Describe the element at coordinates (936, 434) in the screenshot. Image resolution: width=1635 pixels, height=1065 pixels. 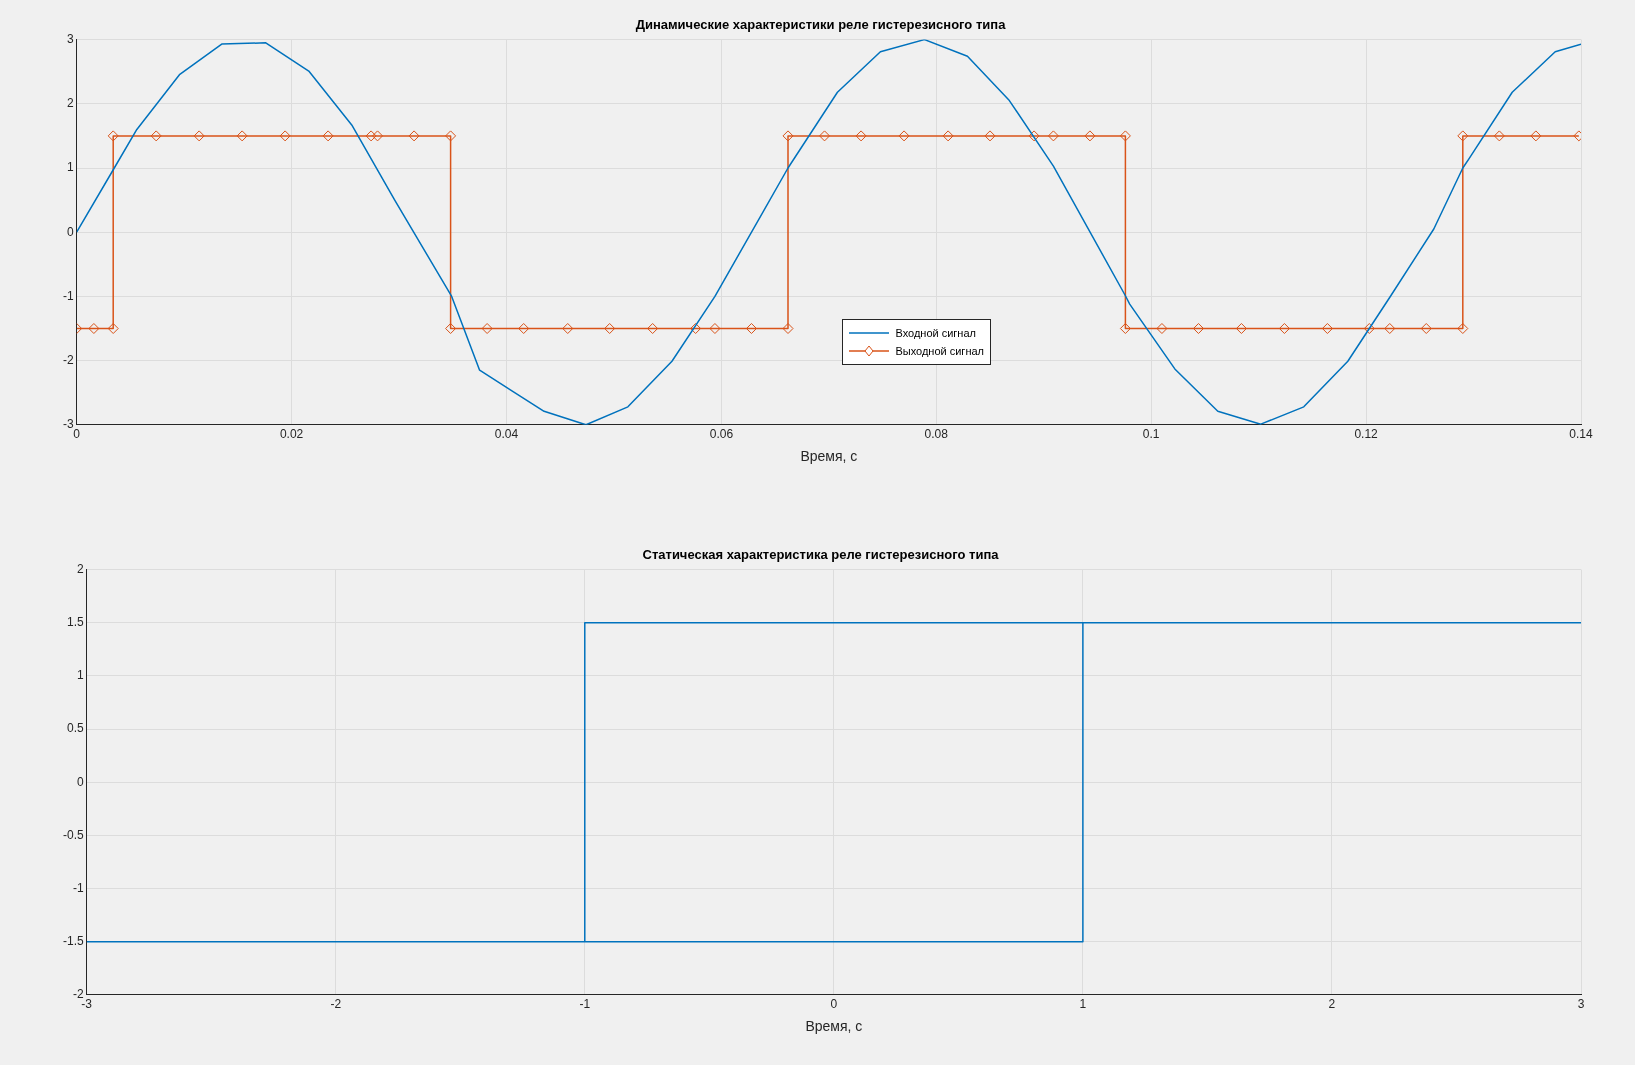
I see `x-tick-label: 0.08` at that location.